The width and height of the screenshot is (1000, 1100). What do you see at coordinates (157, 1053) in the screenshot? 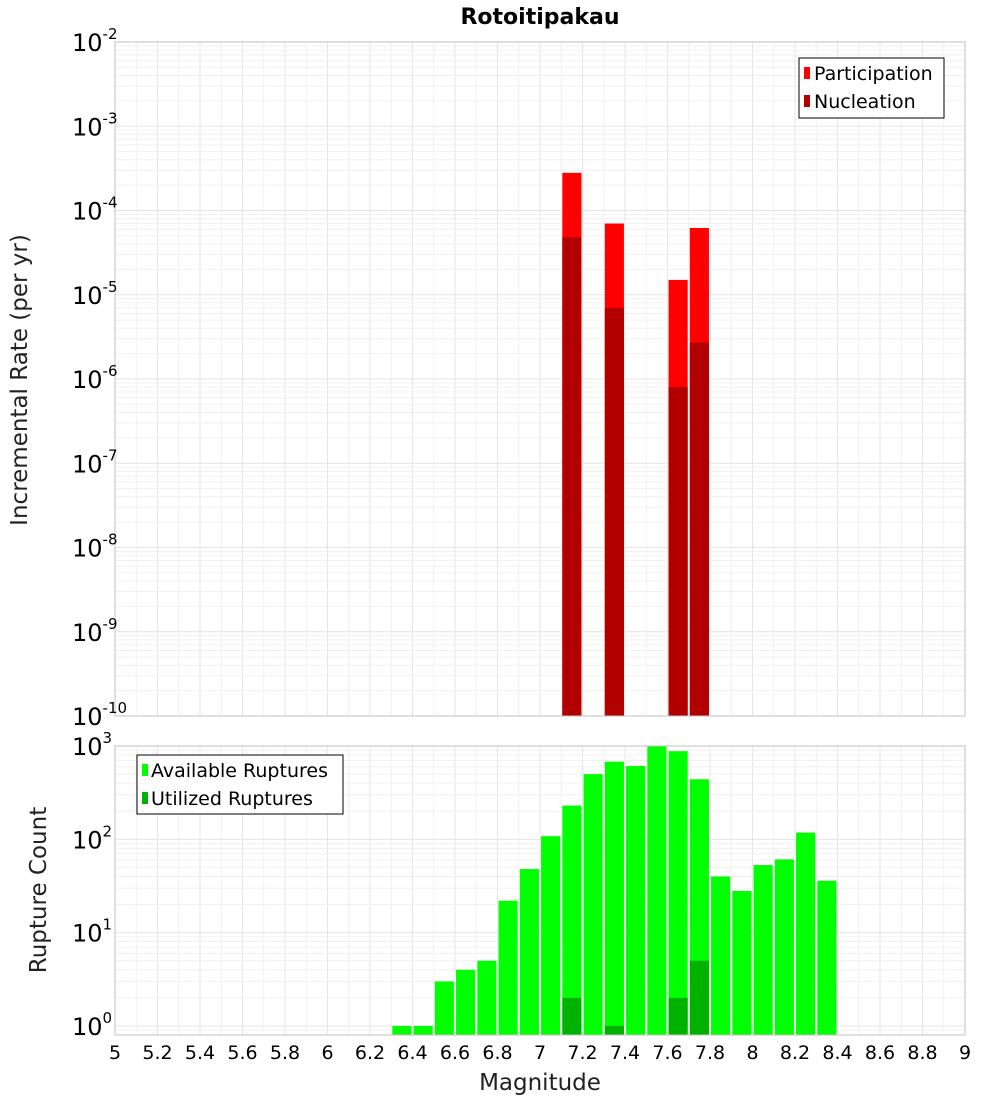
I see `x-tick-label: 5.2` at bounding box center [157, 1053].